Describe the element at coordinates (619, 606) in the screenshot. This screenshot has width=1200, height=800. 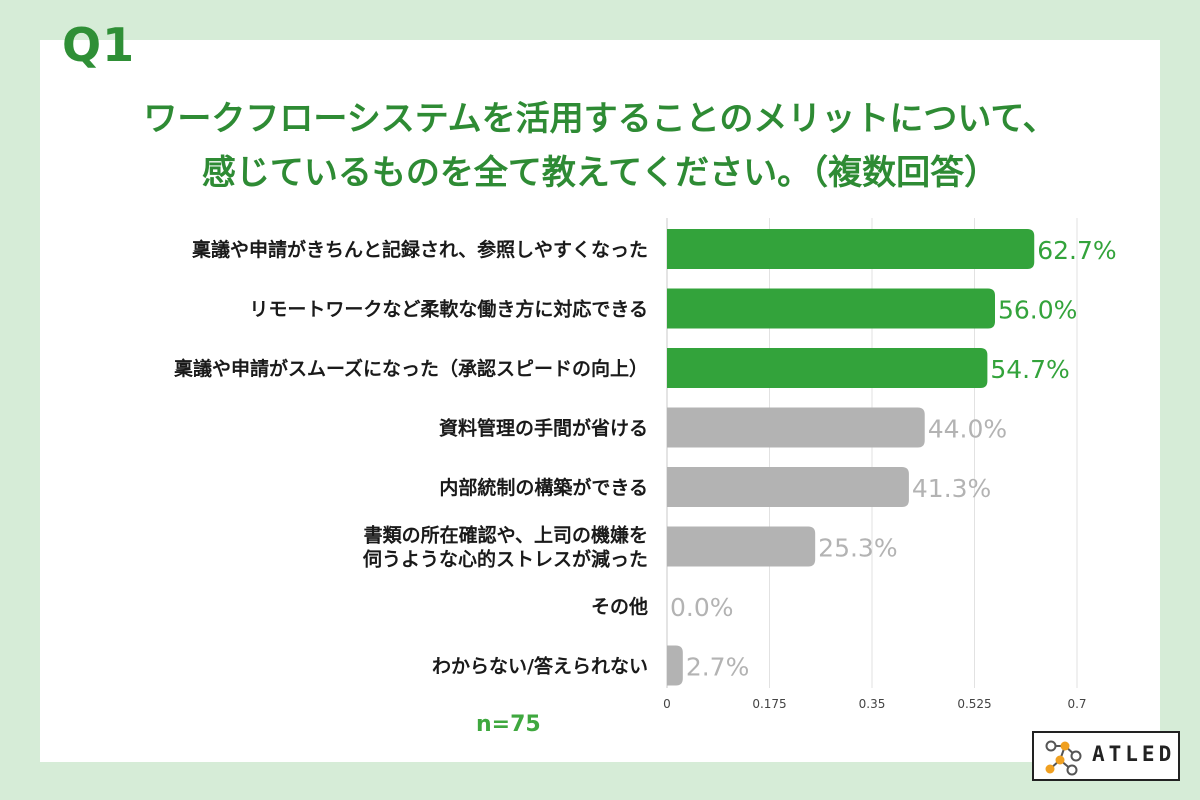
I see `category-label: その他` at that location.